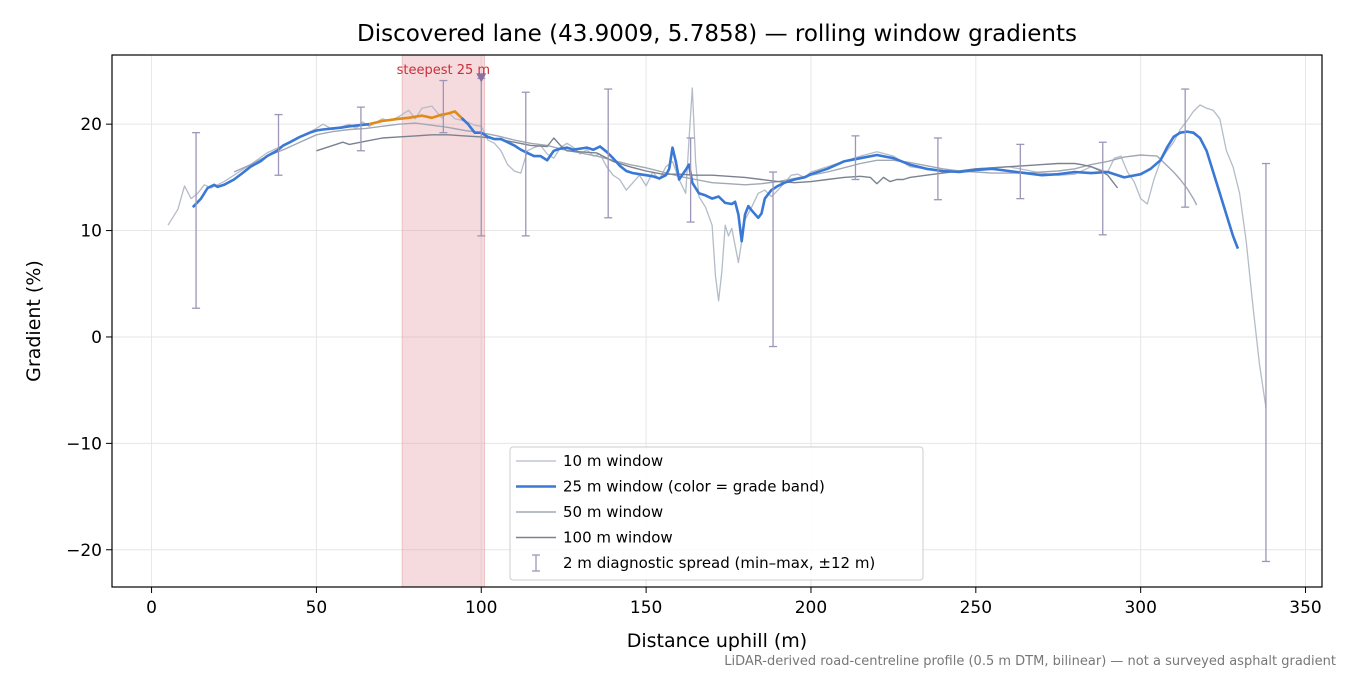 This screenshot has width=1350, height=675. Describe the element at coordinates (96, 338) in the screenshot. I see `y-tick-label: 0` at that location.